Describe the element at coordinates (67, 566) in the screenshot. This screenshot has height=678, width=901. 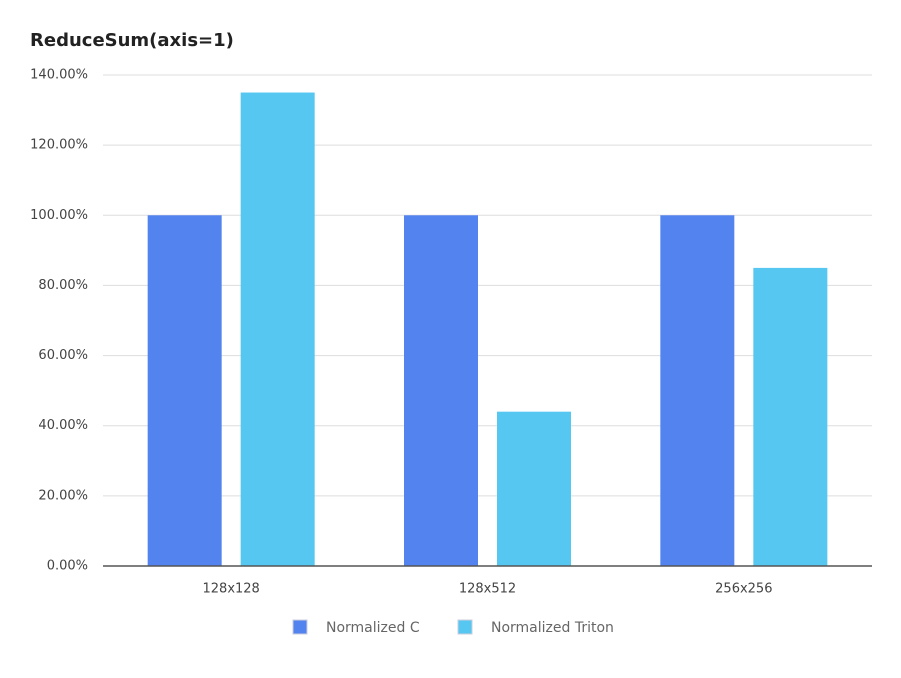
I see `y-tick-label: 0.00%` at that location.